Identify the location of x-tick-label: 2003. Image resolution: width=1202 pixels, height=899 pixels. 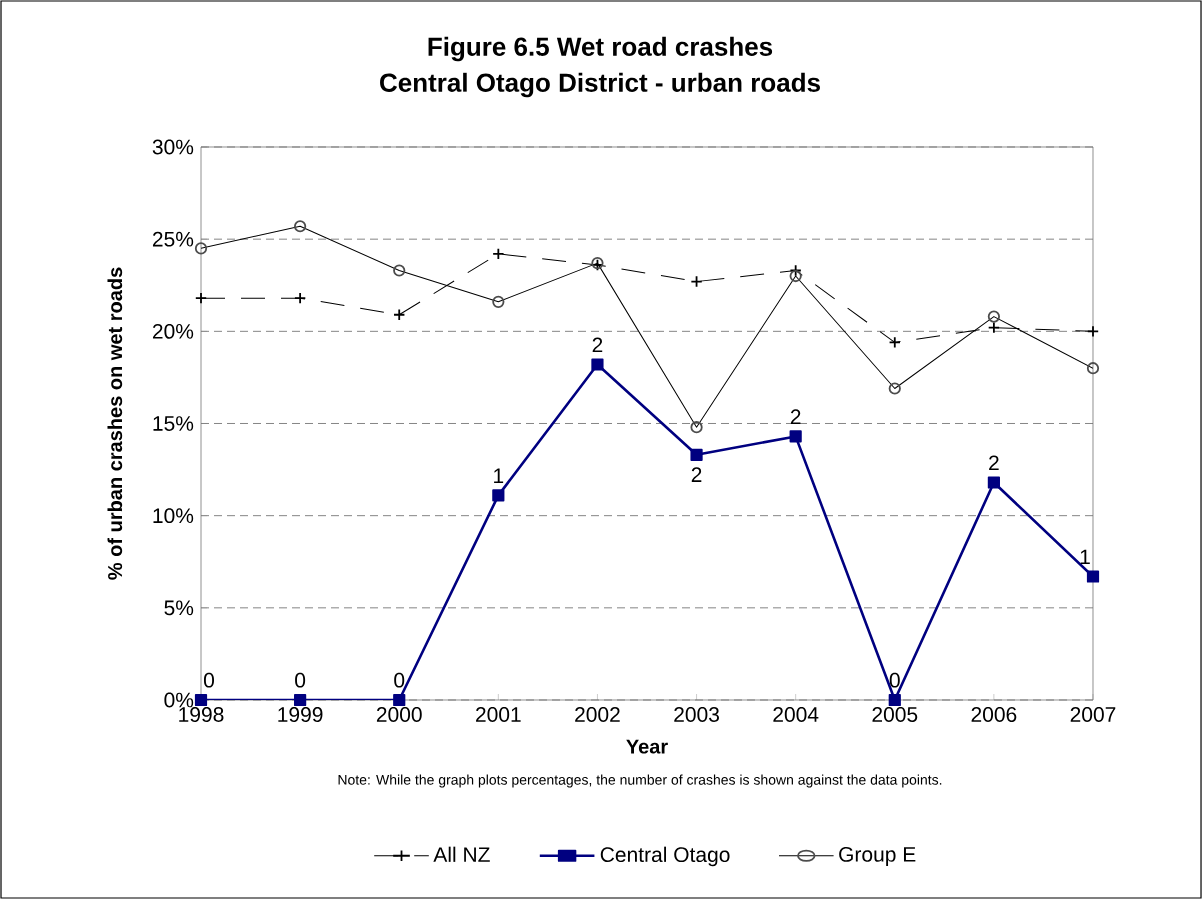
(696, 714).